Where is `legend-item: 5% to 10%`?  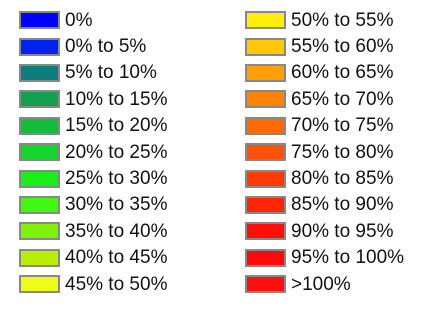
legend-item: 5% to 10% is located at coordinates (93, 73).